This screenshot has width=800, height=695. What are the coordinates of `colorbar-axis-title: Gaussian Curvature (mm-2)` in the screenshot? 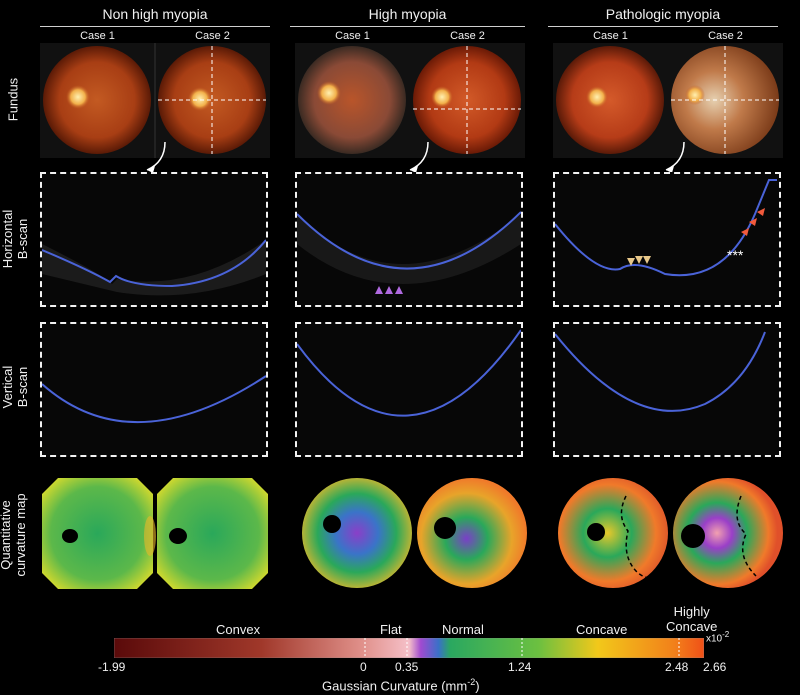 It's located at (401, 685).